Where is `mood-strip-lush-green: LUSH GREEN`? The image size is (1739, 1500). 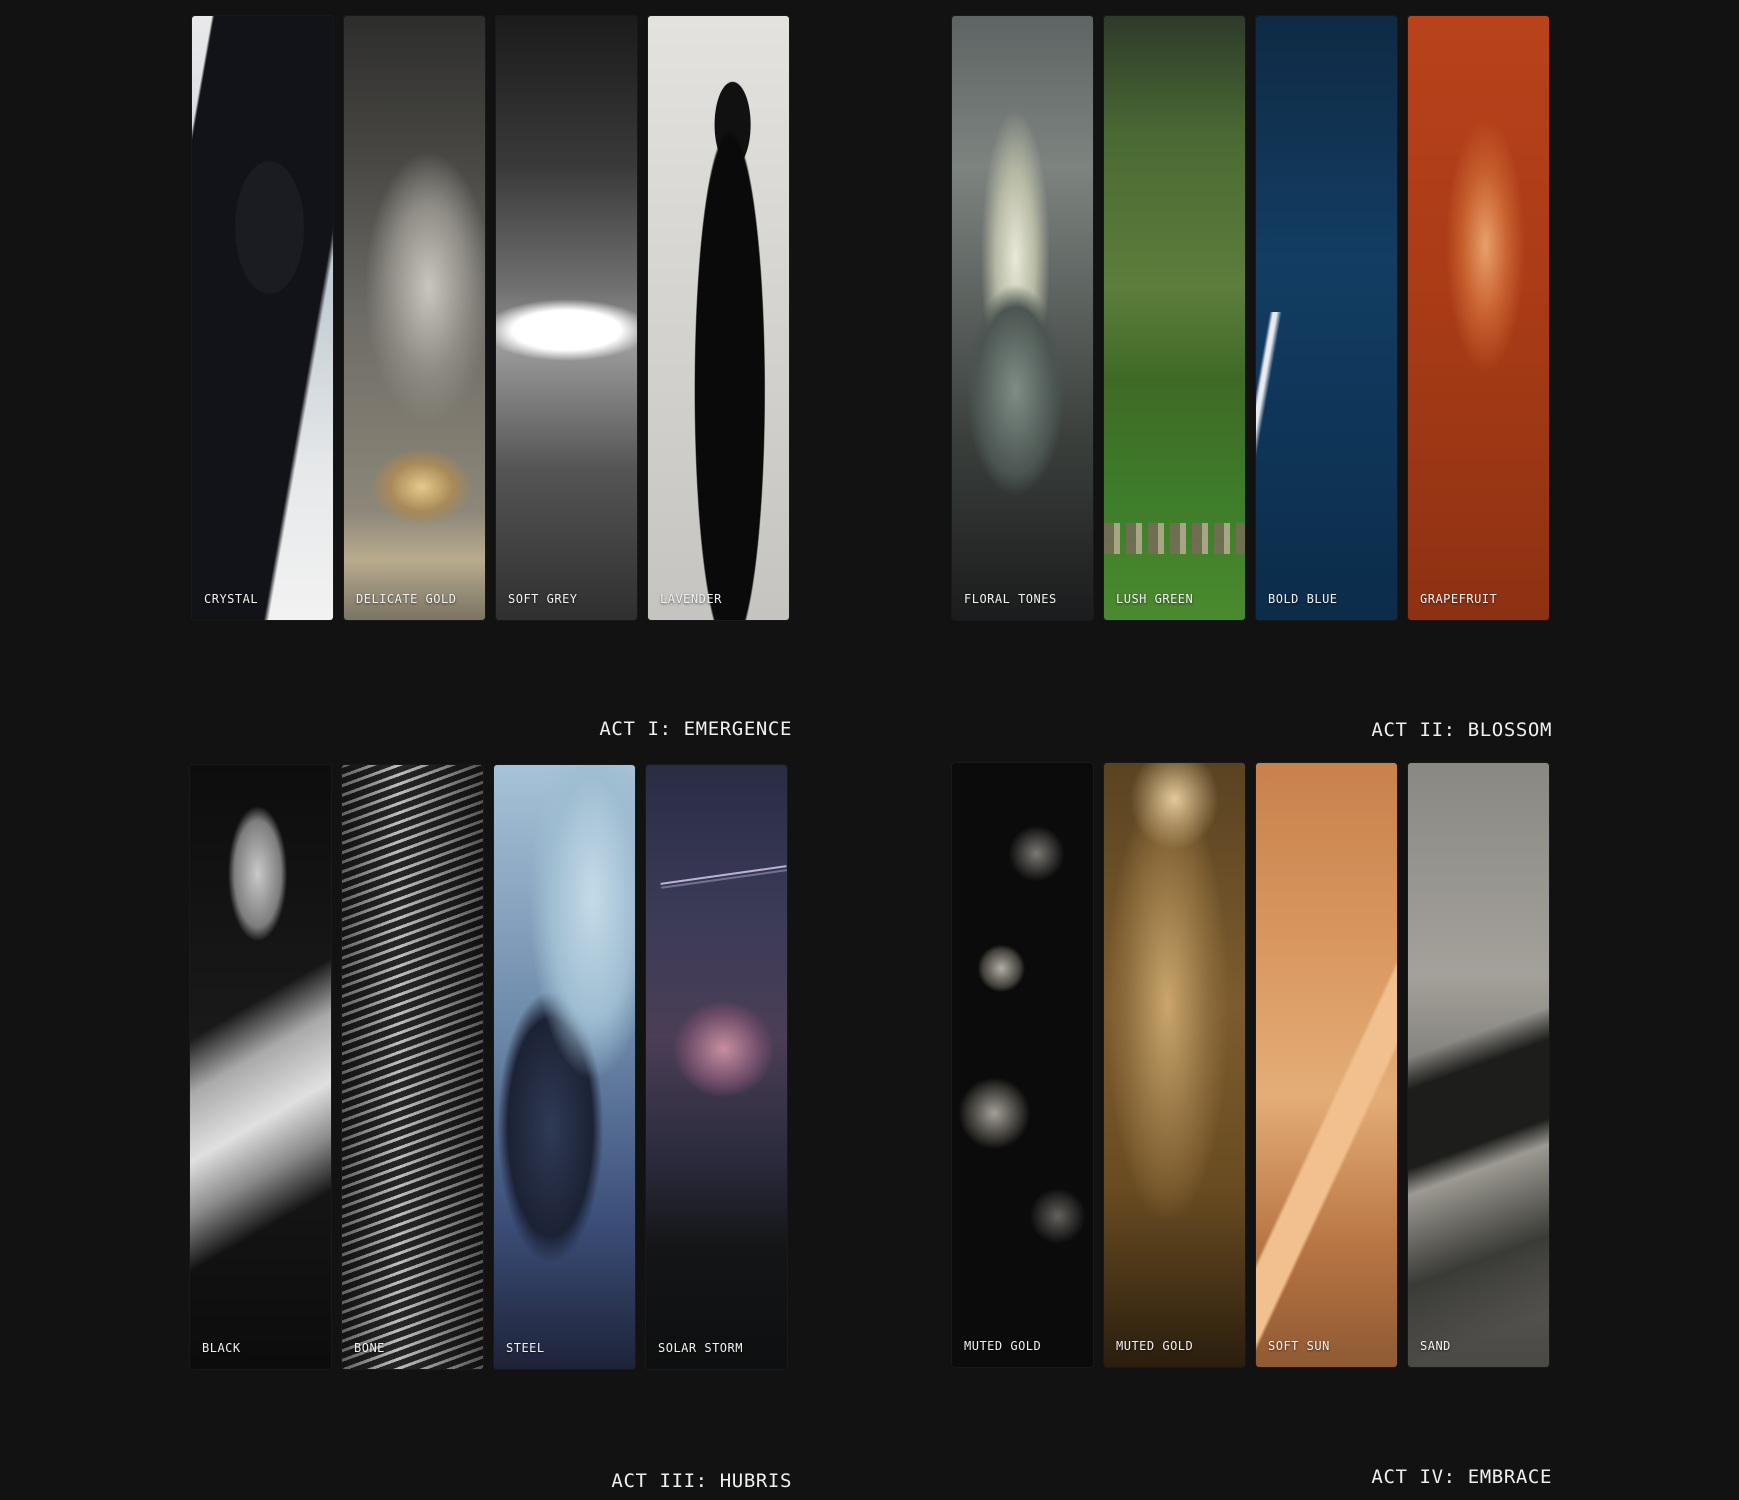
mood-strip-lush-green: LUSH GREEN is located at coordinates (1174, 318).